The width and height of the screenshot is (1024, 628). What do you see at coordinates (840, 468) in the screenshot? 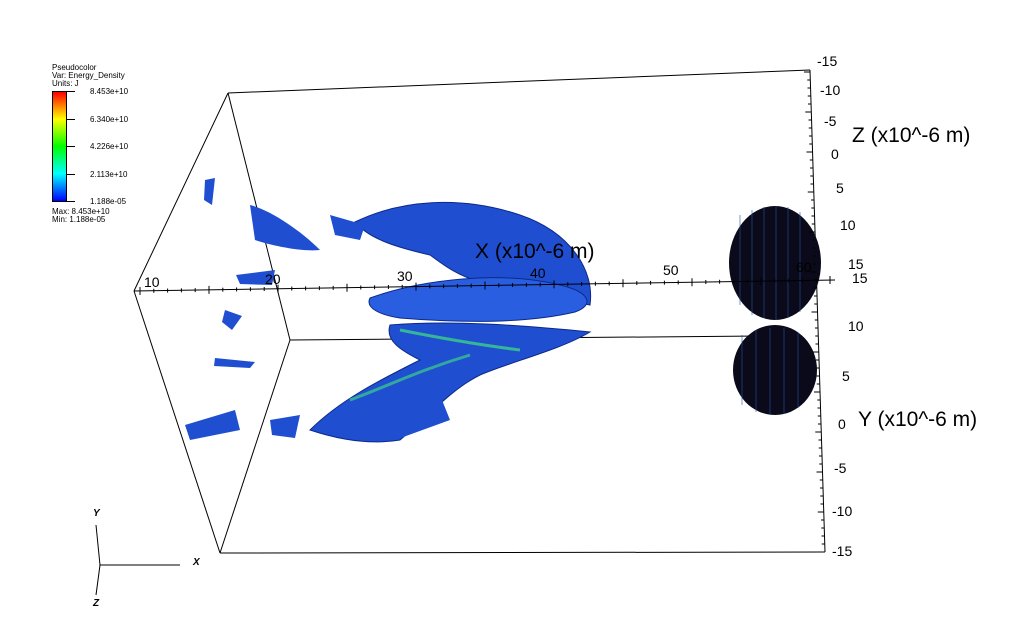
I see `y-tick-label: -5` at bounding box center [840, 468].